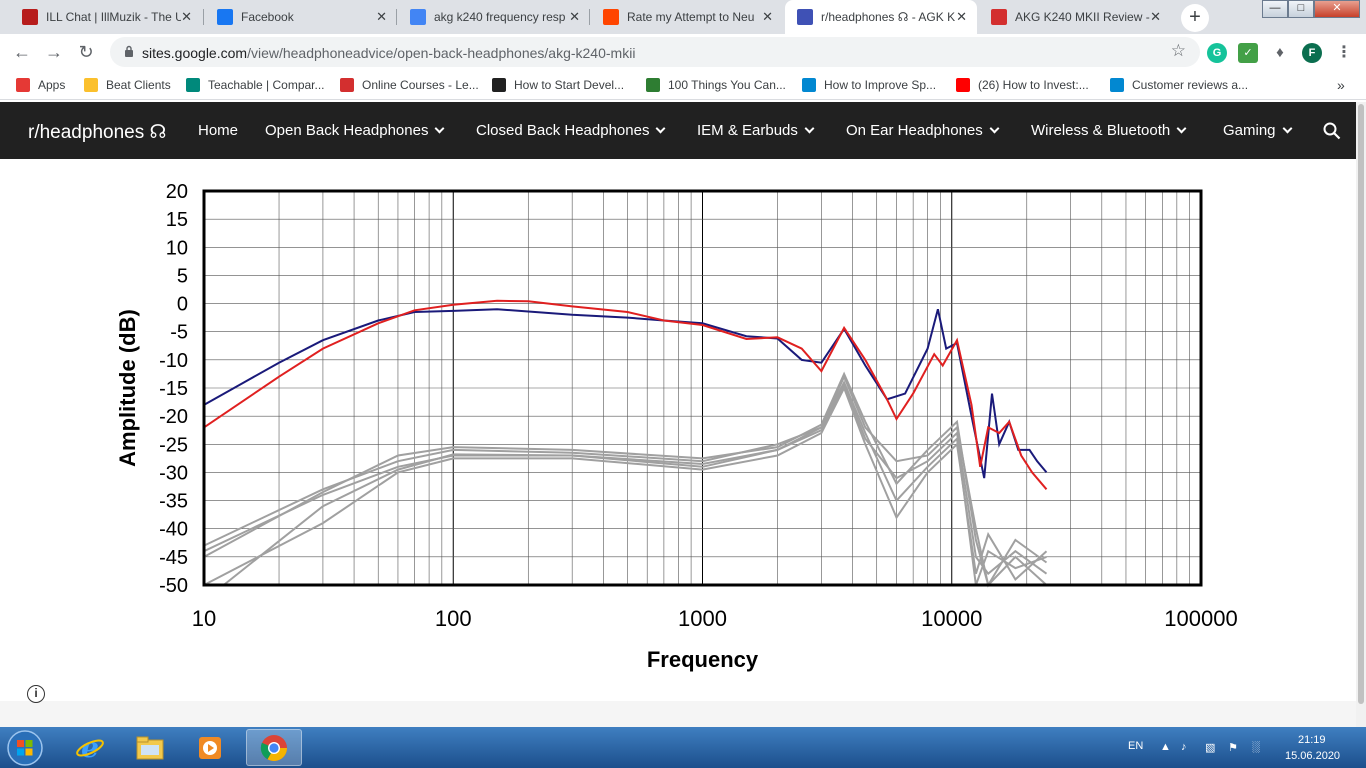 Image resolution: width=1366 pixels, height=768 pixels. Describe the element at coordinates (571, 130) in the screenshot. I see `nav-item-2: Closed Back Headphones` at that location.